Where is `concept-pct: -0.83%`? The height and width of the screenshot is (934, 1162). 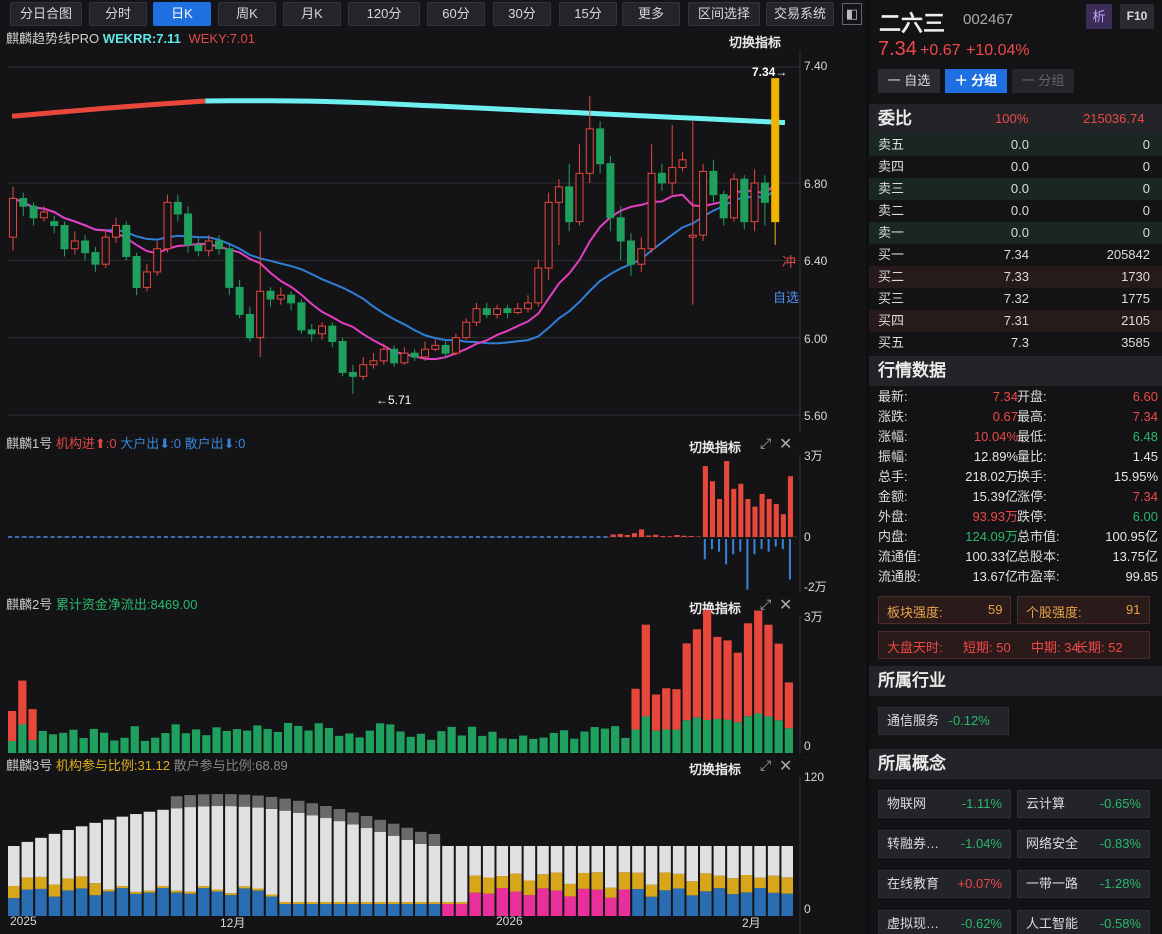 concept-pct: -0.83% is located at coordinates (1120, 843).